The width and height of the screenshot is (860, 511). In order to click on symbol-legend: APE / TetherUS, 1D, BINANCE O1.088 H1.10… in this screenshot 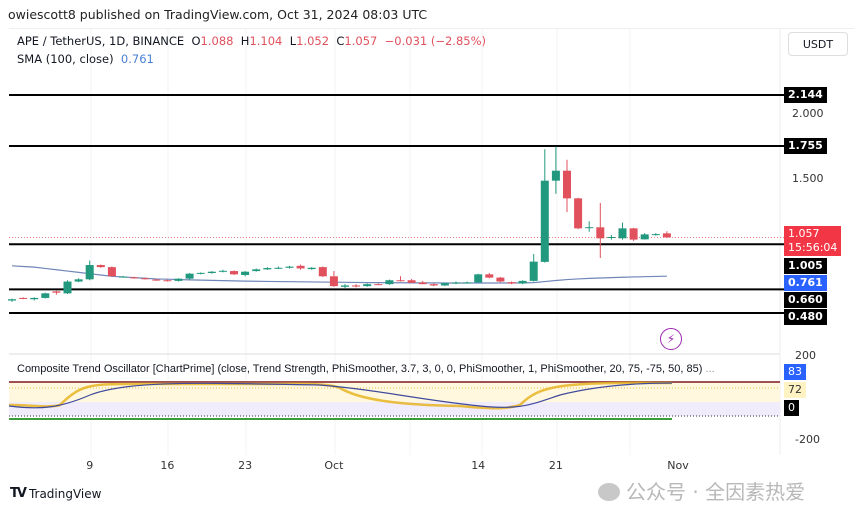, I will do `click(251, 41)`.